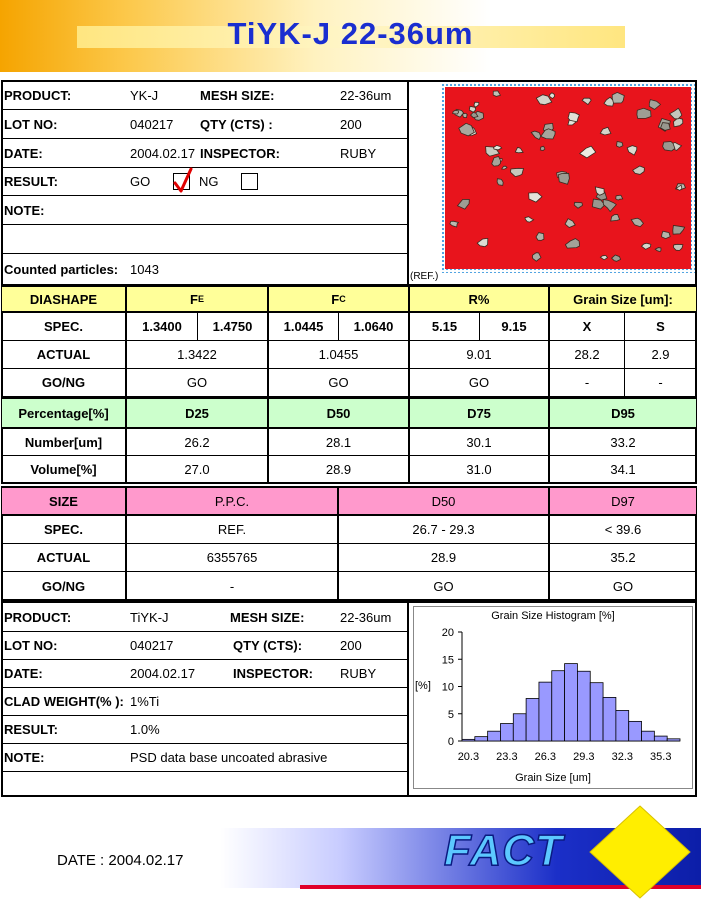 Image resolution: width=701 pixels, height=904 pixels. What do you see at coordinates (197, 442) in the screenshot?
I see `number-cell: 26.2` at bounding box center [197, 442].